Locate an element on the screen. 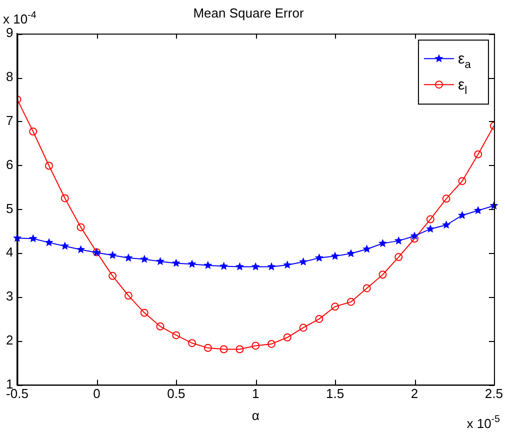 This screenshot has height=434, width=505. y-tick-label: 9 is located at coordinates (10, 32).